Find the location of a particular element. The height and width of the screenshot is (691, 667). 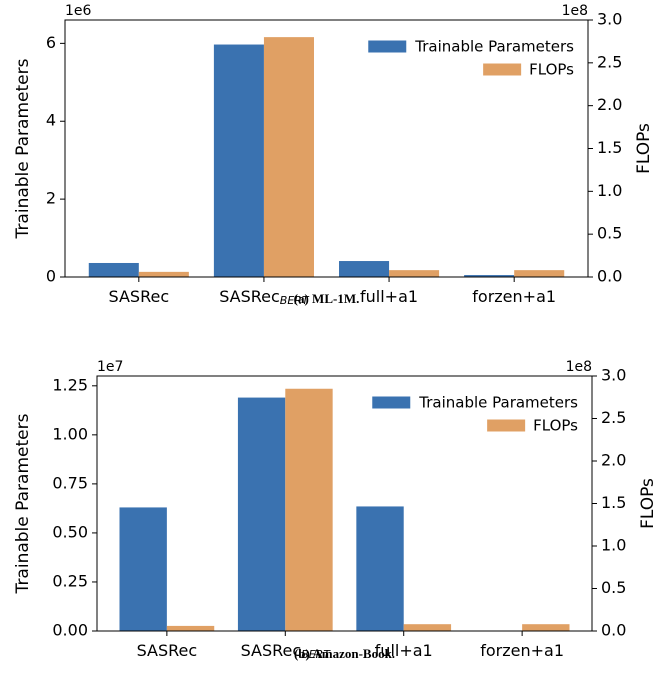

y-offset-label: 1e7 is located at coordinates (110, 367).